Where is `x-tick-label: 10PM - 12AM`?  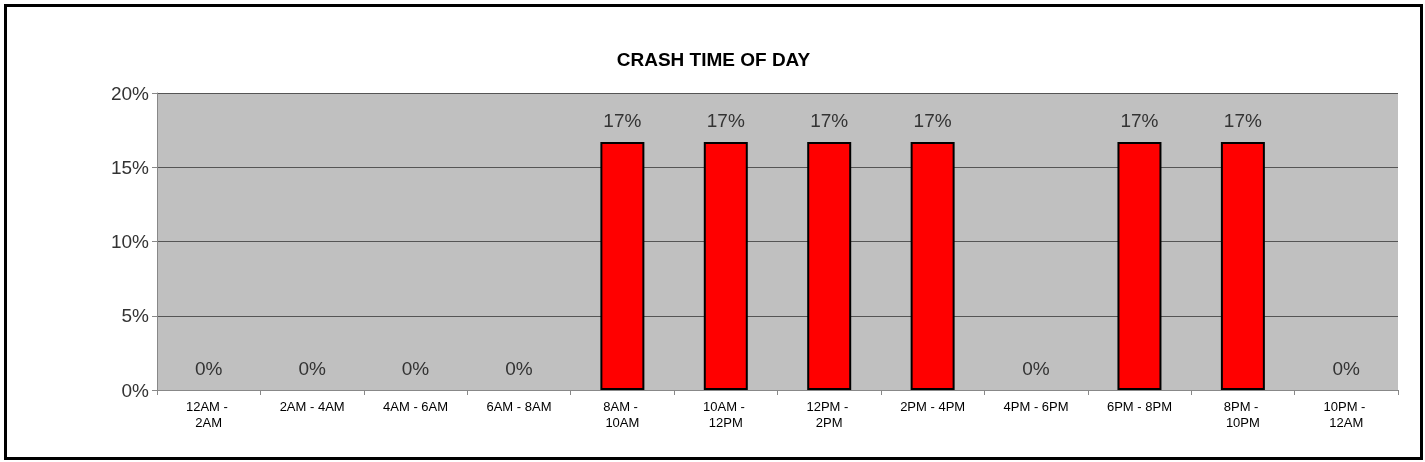
x-tick-label: 10PM - 12AM is located at coordinates (1346, 414).